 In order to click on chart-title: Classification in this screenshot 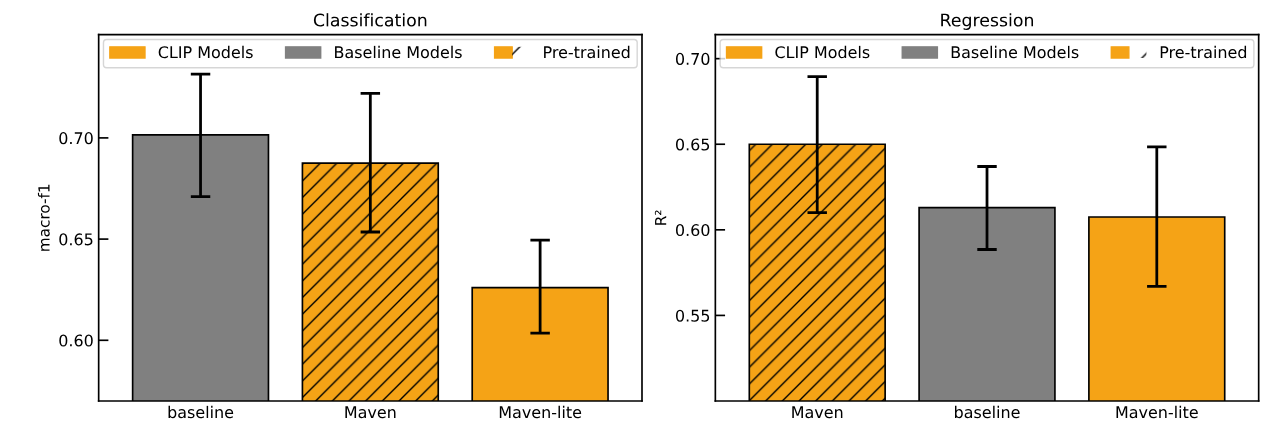, I will do `click(370, 20)`.